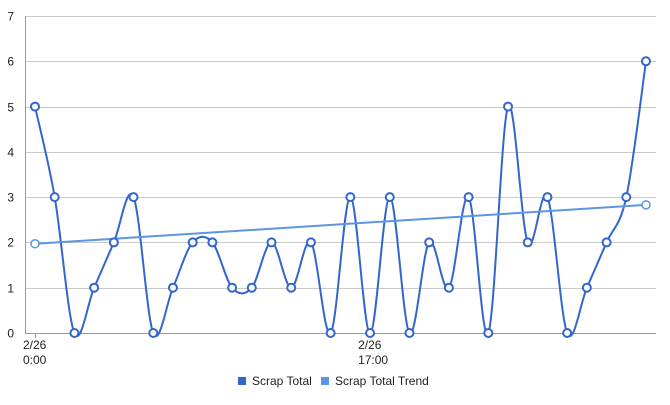 The width and height of the screenshot is (670, 405). What do you see at coordinates (340, 224) in the screenshot?
I see `series-line-scrap-total-trend` at bounding box center [340, 224].